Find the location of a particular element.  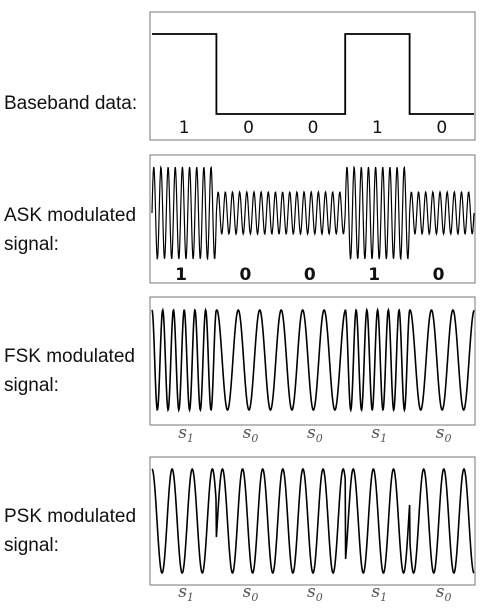

fsk-frame is located at coordinates (312, 361).